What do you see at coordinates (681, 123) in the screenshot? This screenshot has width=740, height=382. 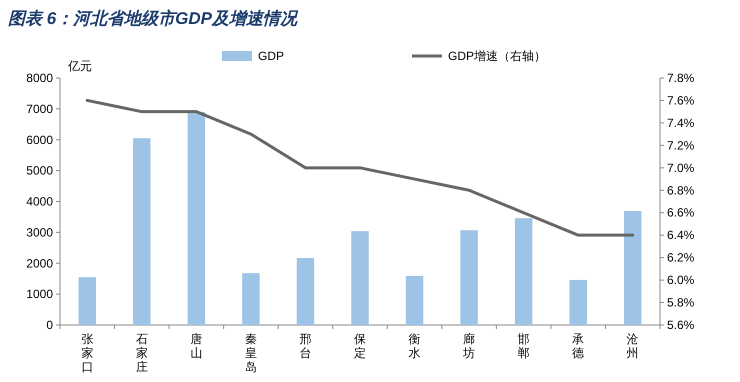 I see `y2-tick-label: 7.4%` at bounding box center [681, 123].